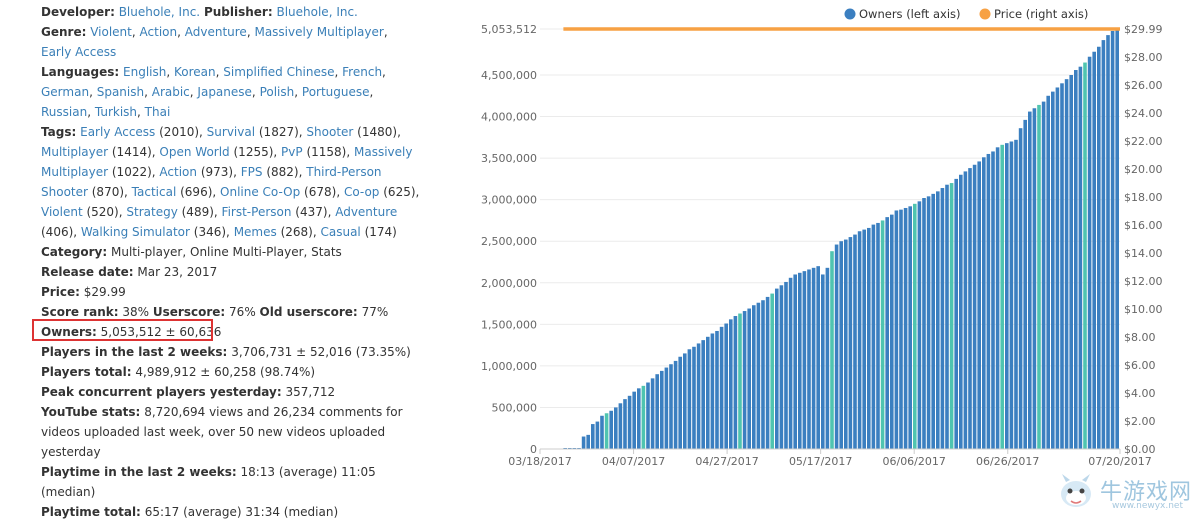 This screenshot has height=522, width=1198. Describe the element at coordinates (255, 232) in the screenshot. I see `tag-link-memes: Memes` at that location.